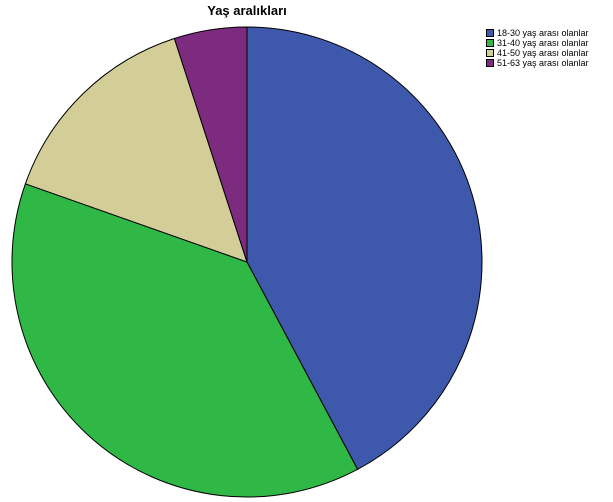 The image size is (613, 502). I want to click on legend-label: 18-30 yaş arası olanlar, so click(543, 33).